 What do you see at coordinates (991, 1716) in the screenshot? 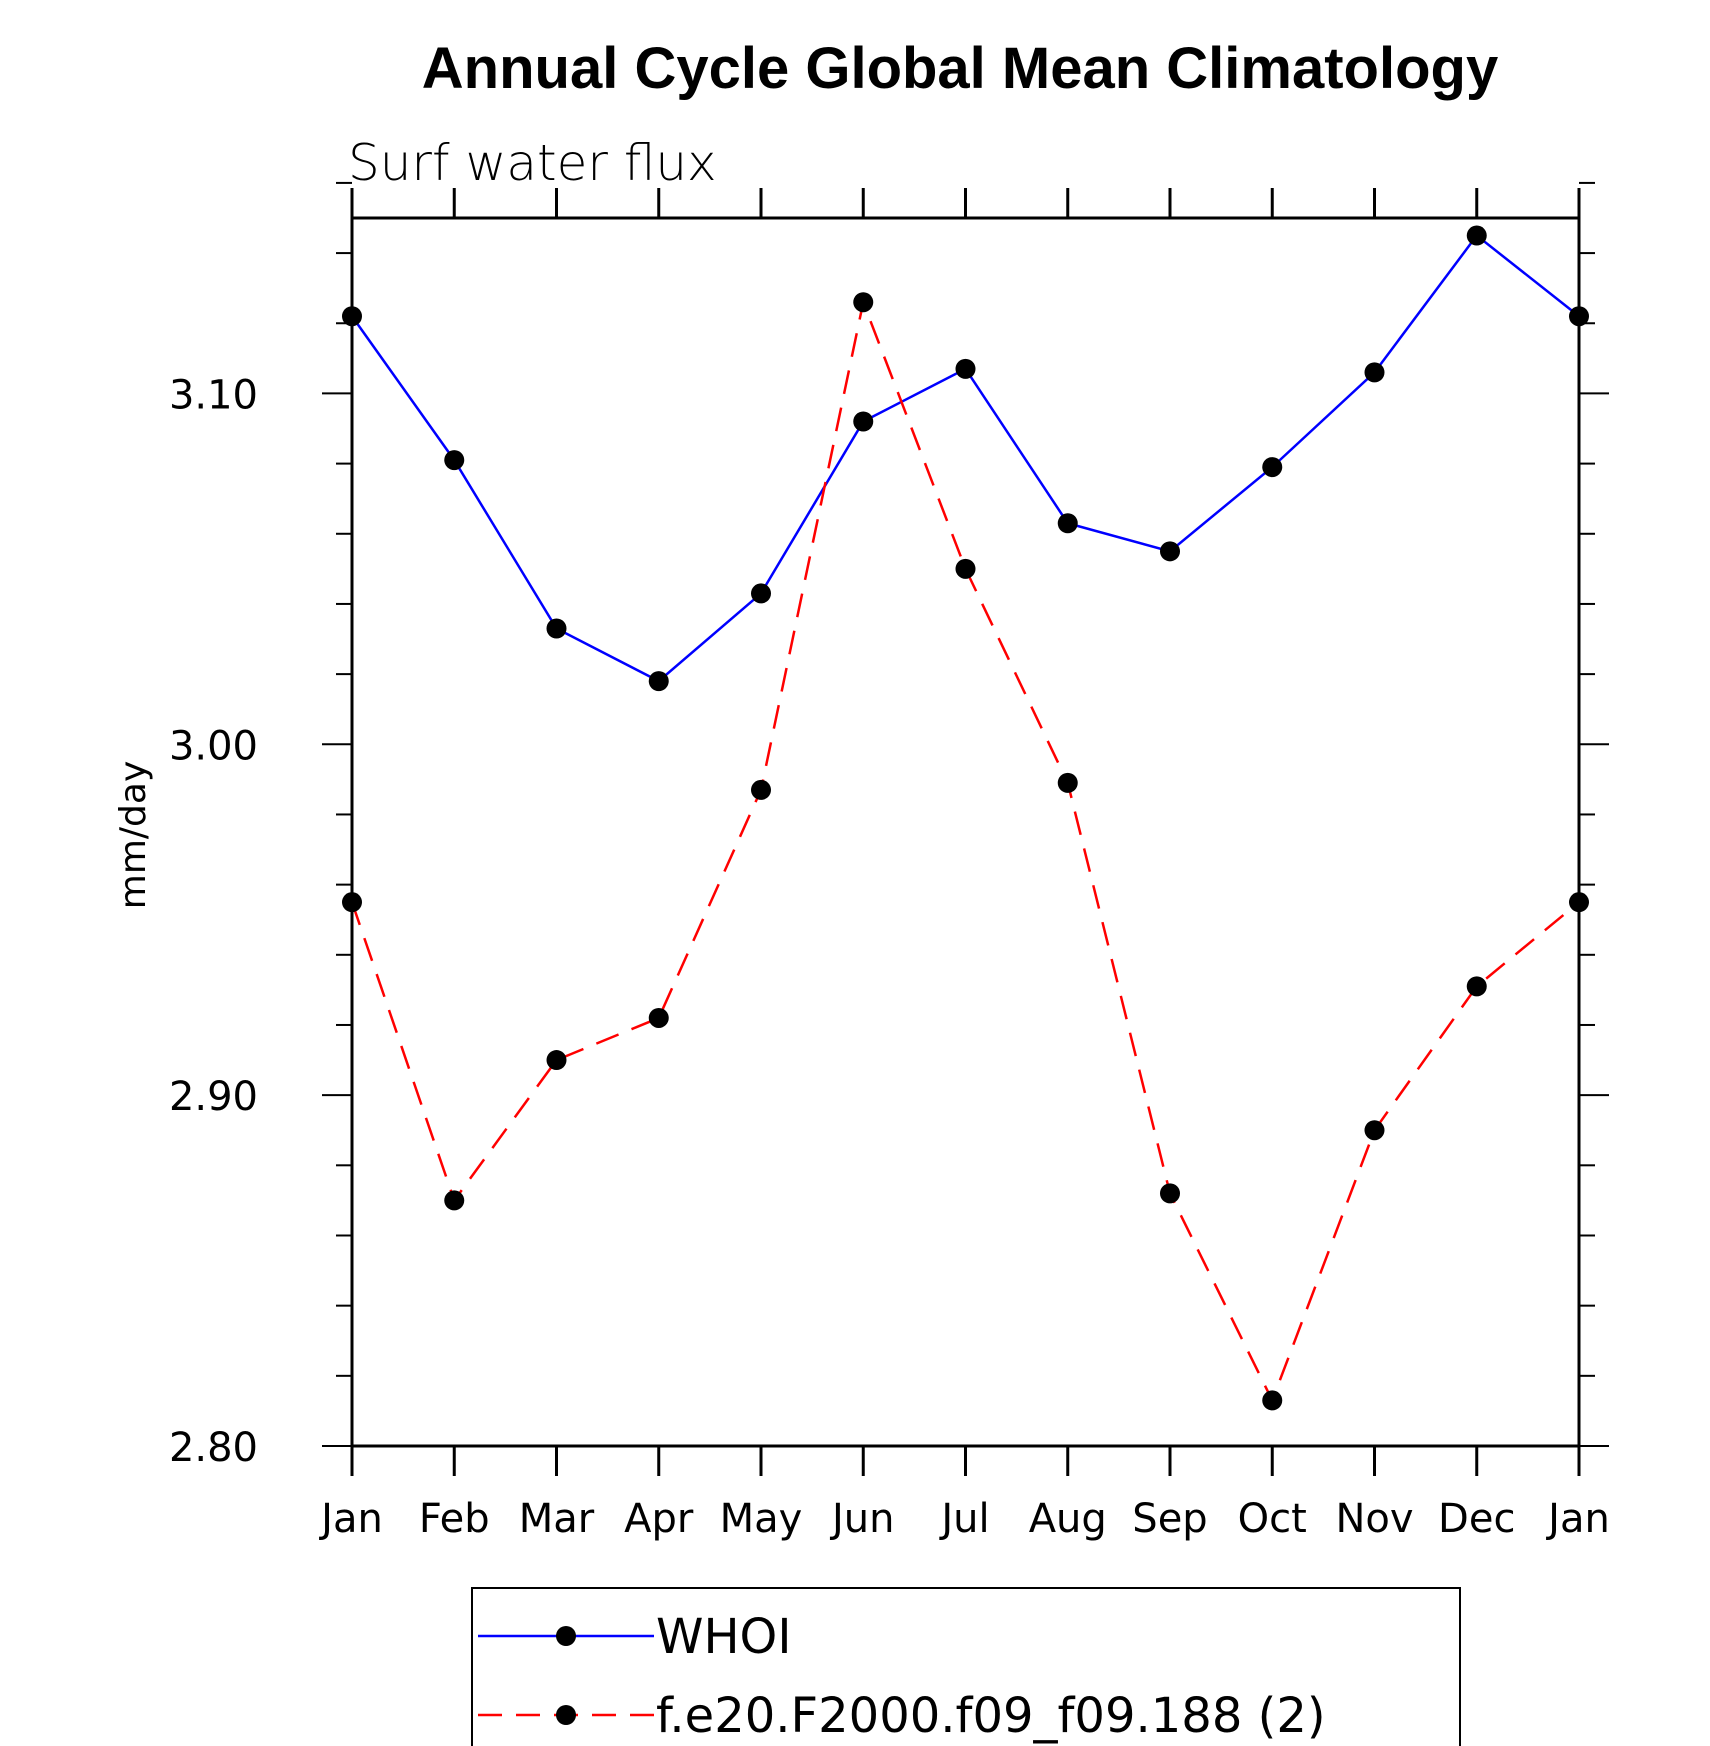
I see `legend-label: f.e20.F2000.f09_f09.188 (2)` at bounding box center [991, 1716].